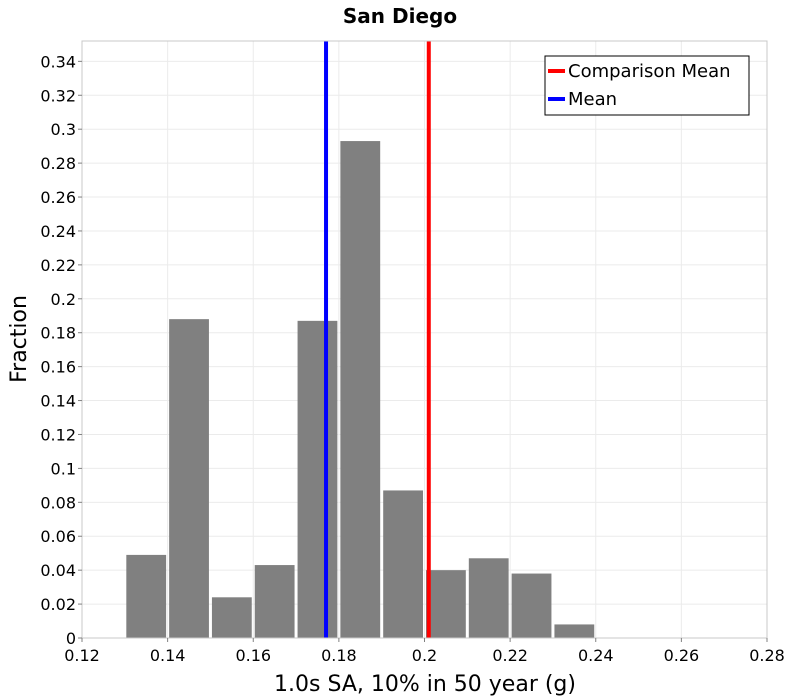 Image resolution: width=800 pixels, height=700 pixels. I want to click on y-tick-label-9: 0.18, so click(58, 333).